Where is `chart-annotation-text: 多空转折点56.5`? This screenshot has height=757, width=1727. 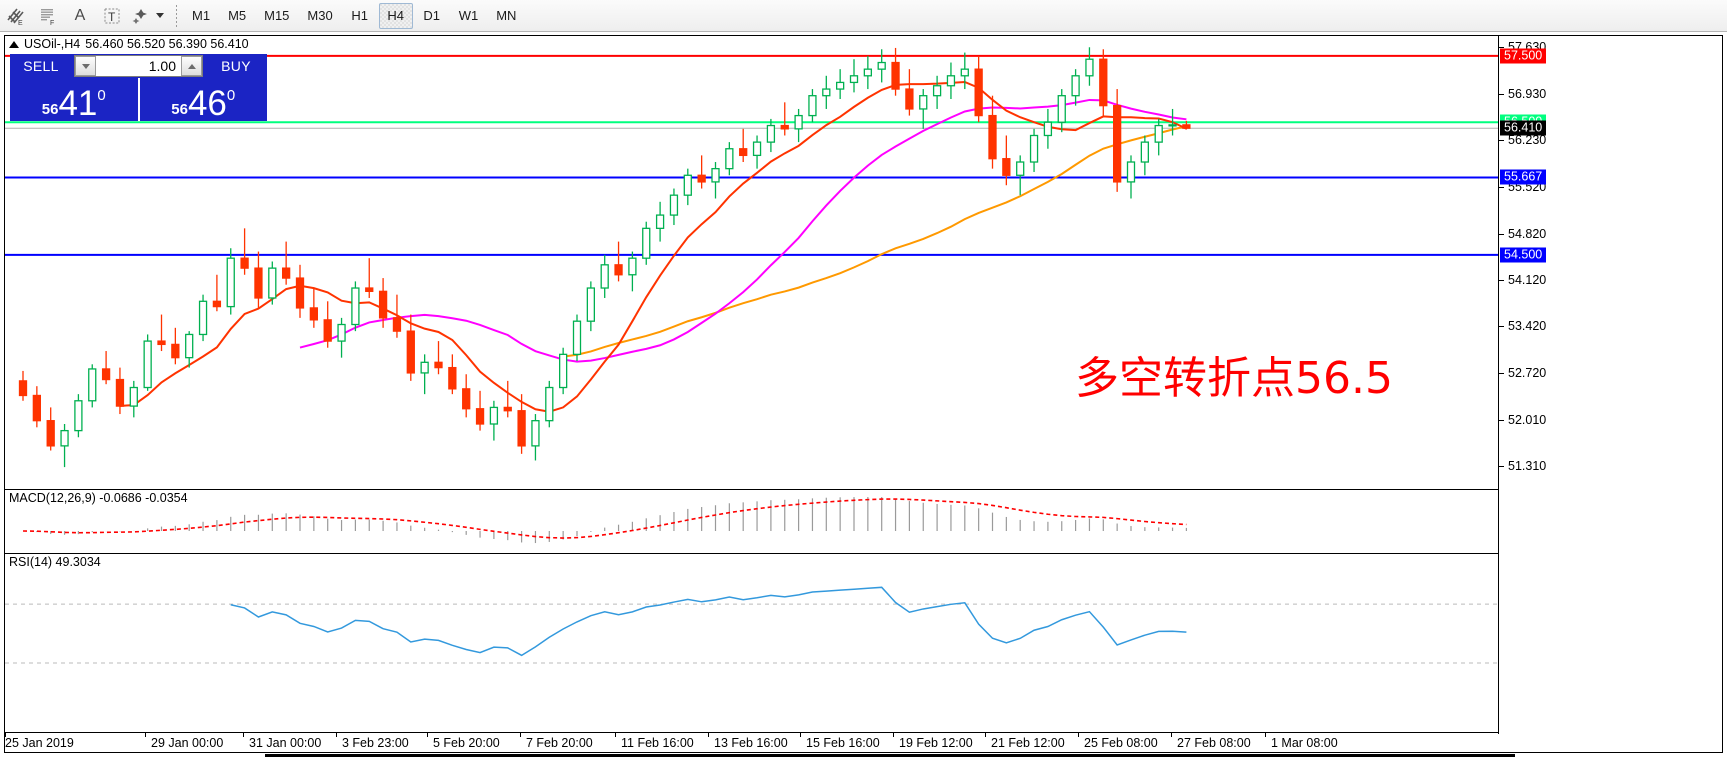 chart-annotation-text: 多空转折点56.5 is located at coordinates (1234, 378).